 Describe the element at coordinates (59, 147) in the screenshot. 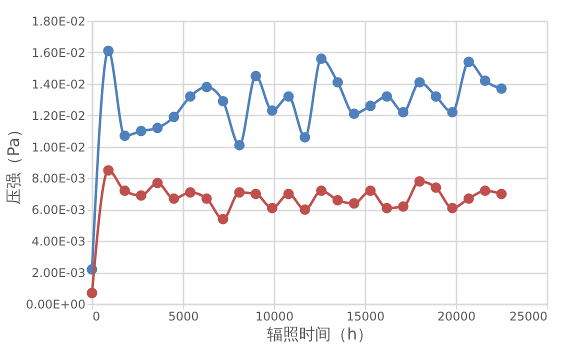

I see `y-tick-label: 1.00E-02` at that location.